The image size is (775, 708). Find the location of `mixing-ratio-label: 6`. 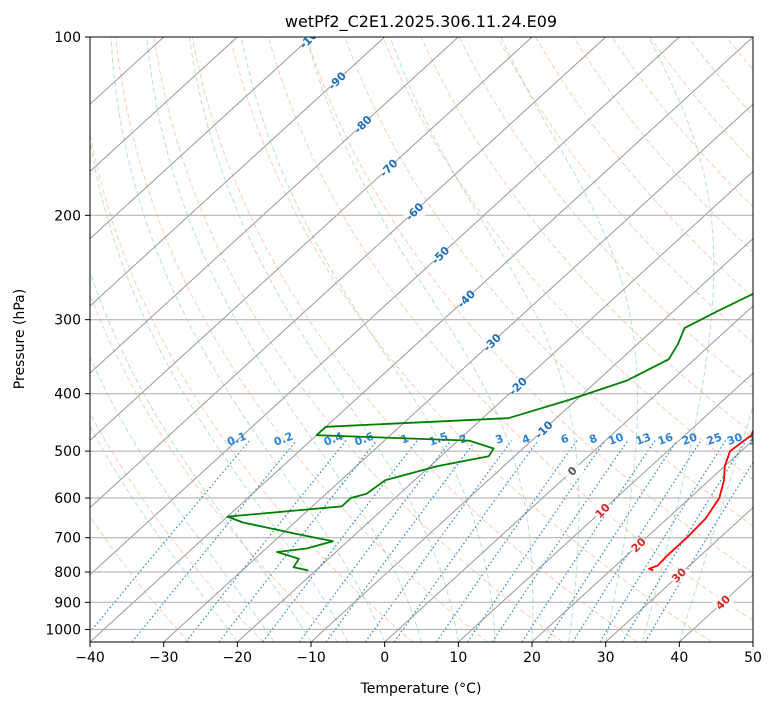

mixing-ratio-label: 6 is located at coordinates (565, 439).